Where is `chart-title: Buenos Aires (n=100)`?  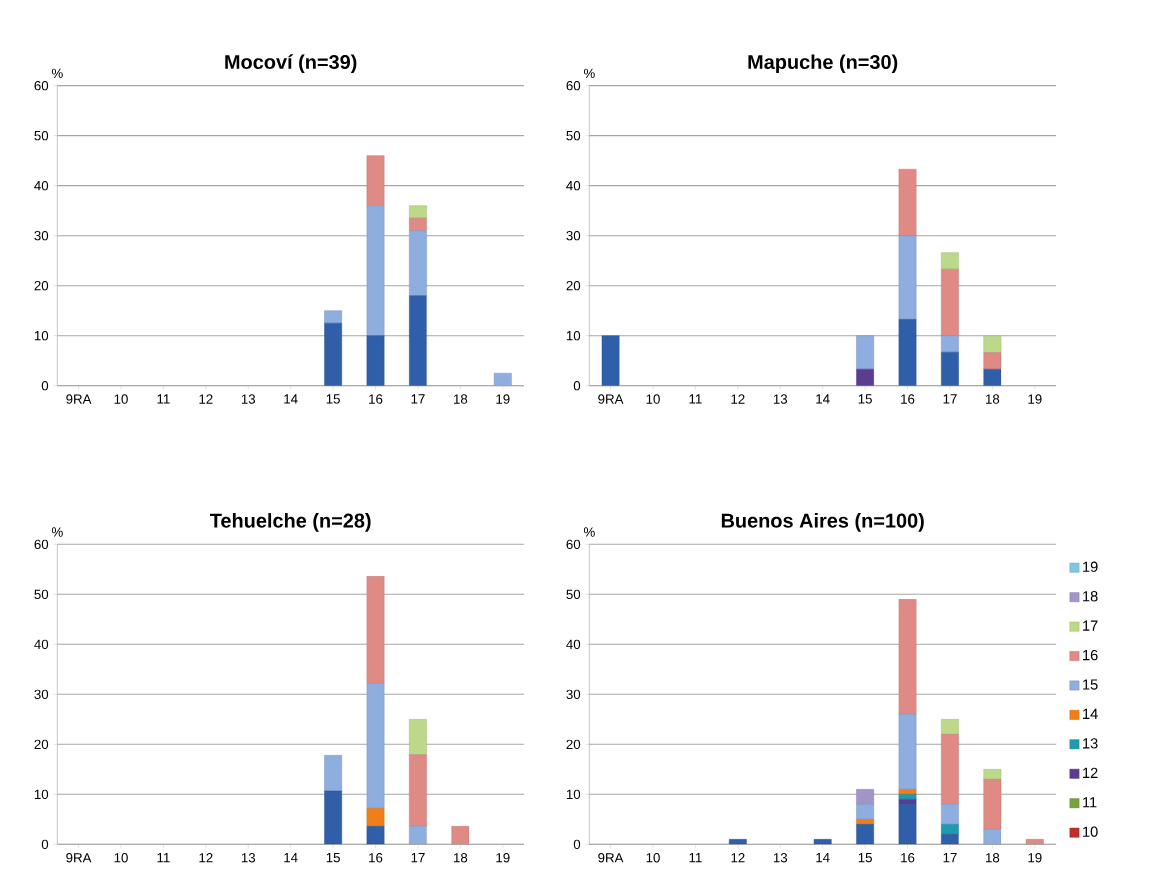 chart-title: Buenos Aires (n=100) is located at coordinates (822, 522).